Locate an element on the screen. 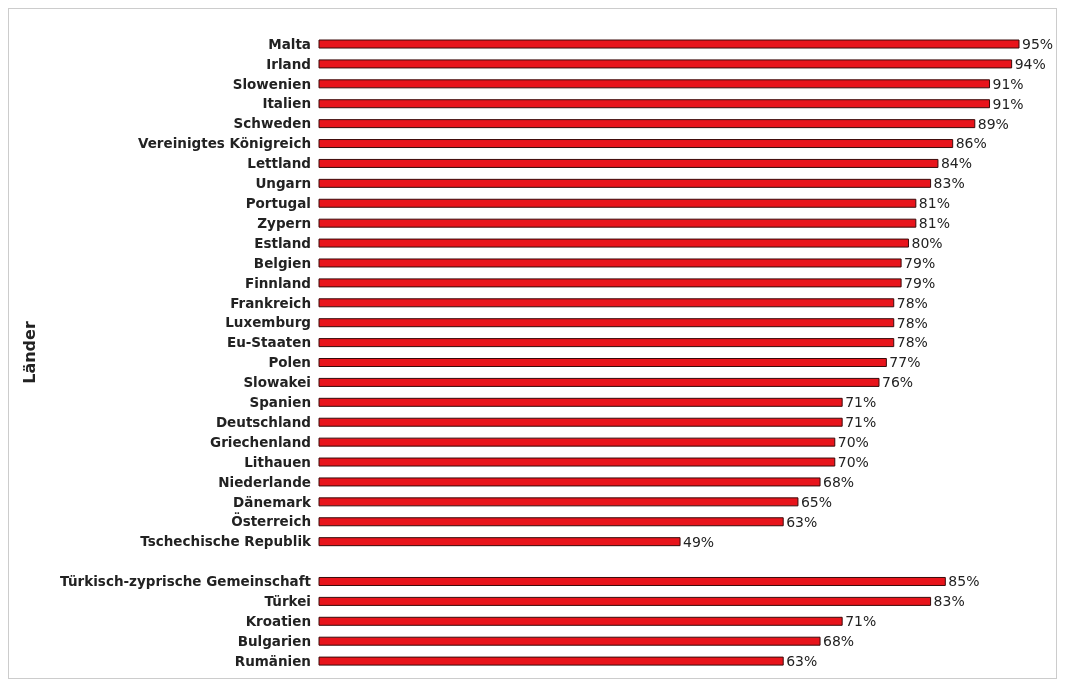 Image resolution: width=1065 pixels, height=687 pixels. y-axis-title: Länder is located at coordinates (29, 352).